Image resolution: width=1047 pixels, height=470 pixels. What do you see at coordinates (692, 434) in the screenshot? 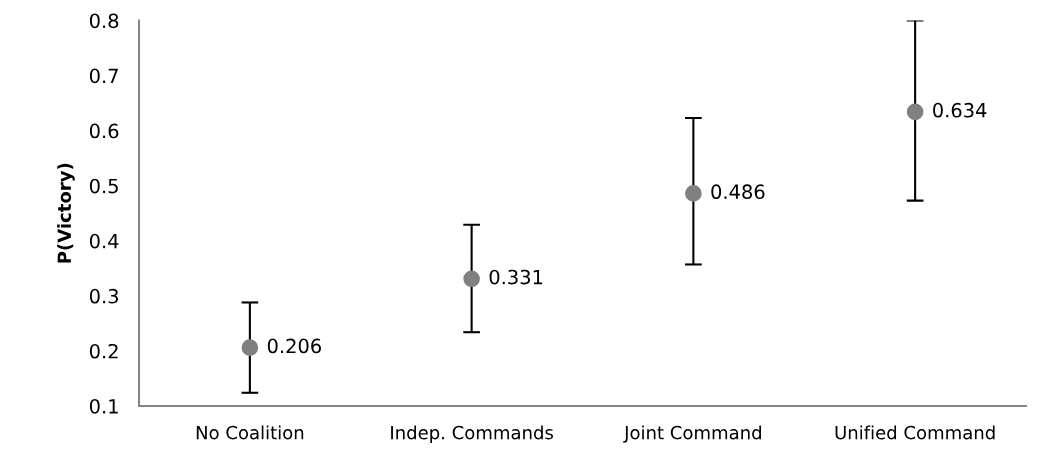
I see `x-tick-label: Joint Command` at bounding box center [692, 434].